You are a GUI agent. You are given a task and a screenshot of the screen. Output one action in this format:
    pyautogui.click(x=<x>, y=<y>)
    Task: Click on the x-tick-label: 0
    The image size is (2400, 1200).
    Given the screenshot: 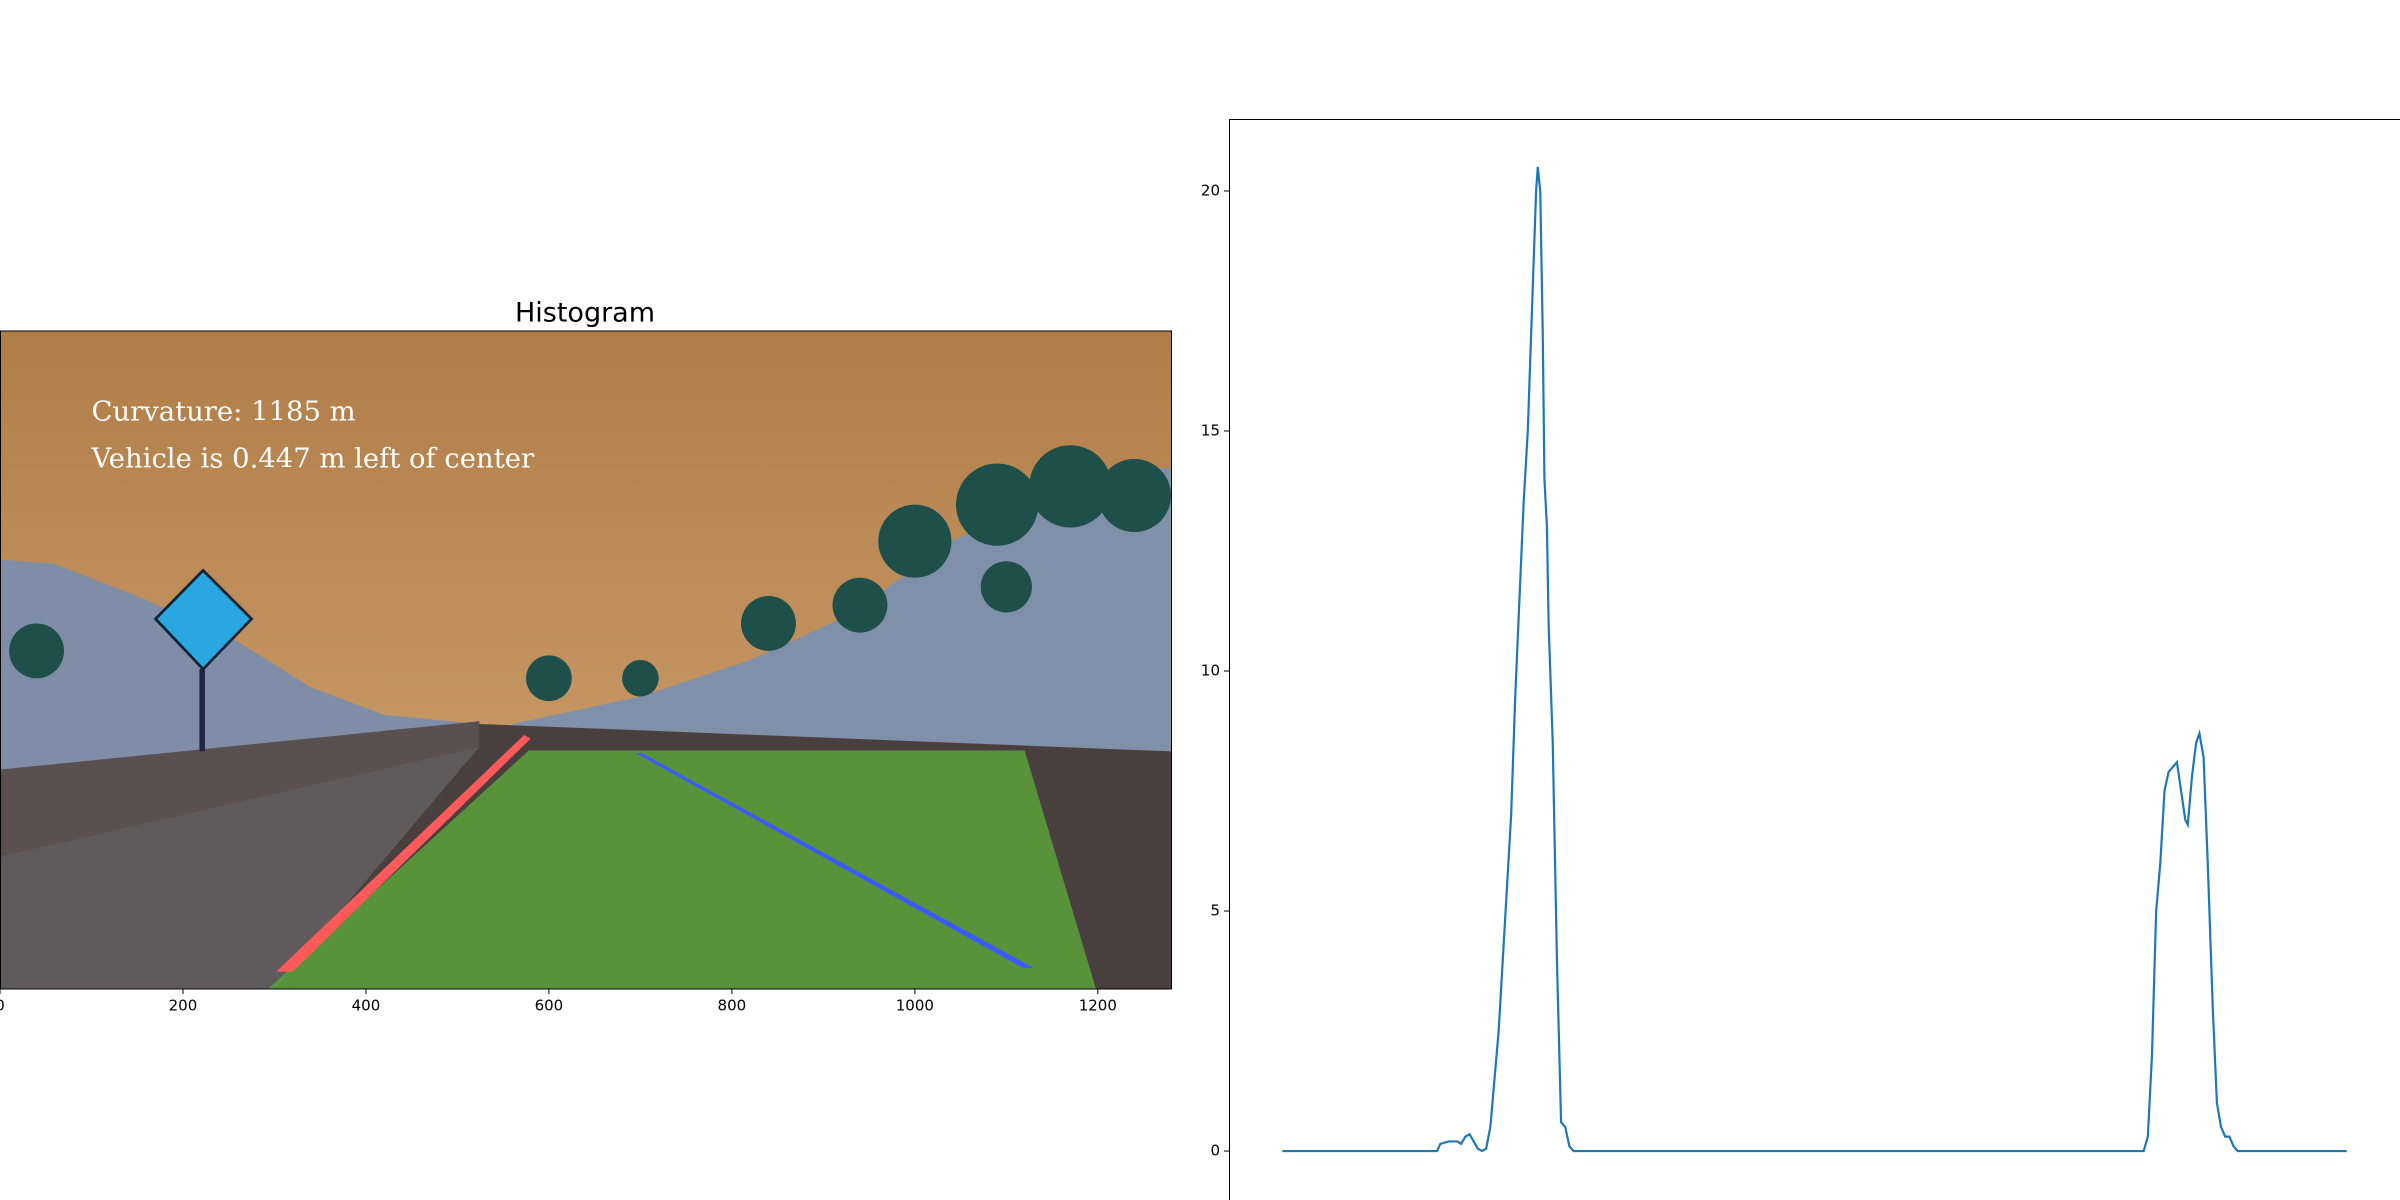 What is the action you would take?
    pyautogui.click(x=2, y=1006)
    